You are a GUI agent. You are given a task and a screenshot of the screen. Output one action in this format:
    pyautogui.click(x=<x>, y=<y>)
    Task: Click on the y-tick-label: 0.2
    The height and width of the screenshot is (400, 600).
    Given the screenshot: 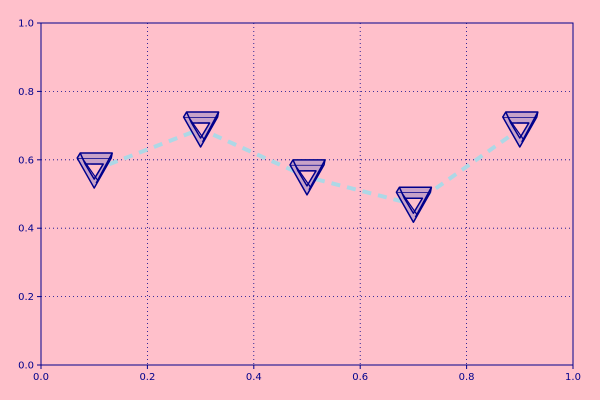 What is the action you would take?
    pyautogui.click(x=26, y=297)
    